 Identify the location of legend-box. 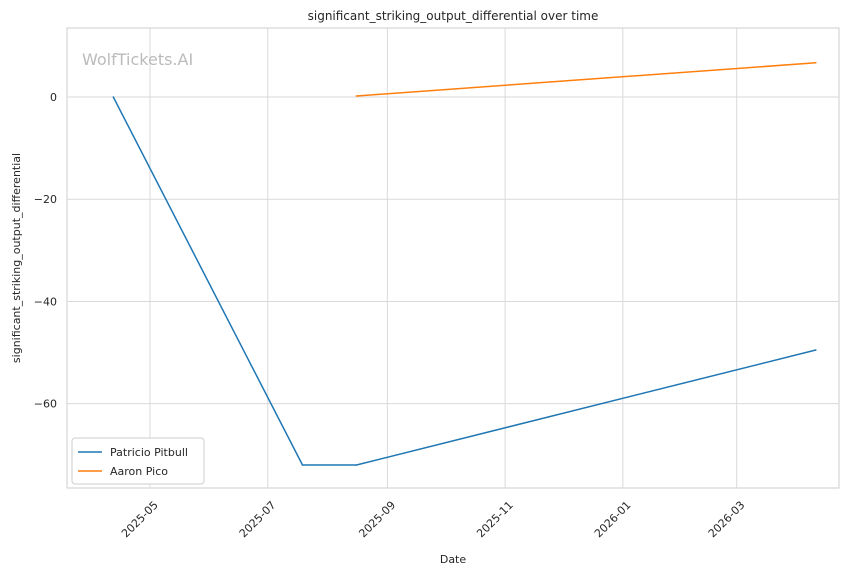
(138, 461).